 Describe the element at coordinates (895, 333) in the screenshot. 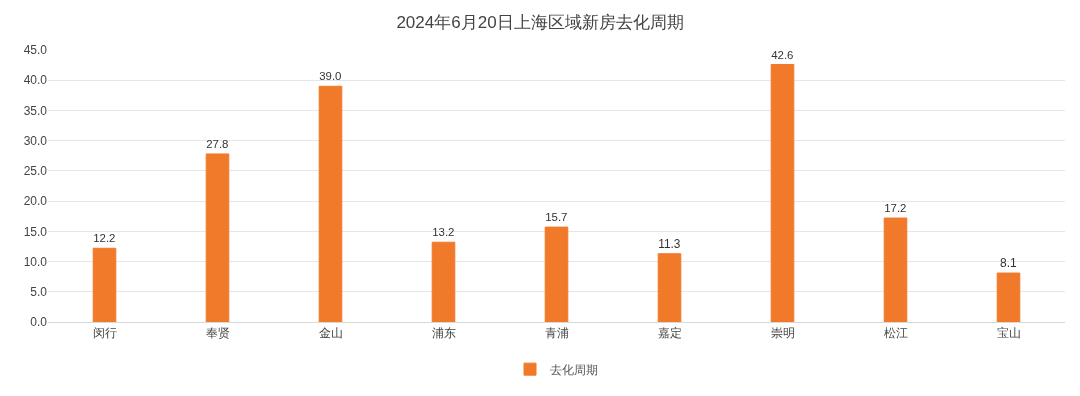

I see `x-tick-label: 松江` at that location.